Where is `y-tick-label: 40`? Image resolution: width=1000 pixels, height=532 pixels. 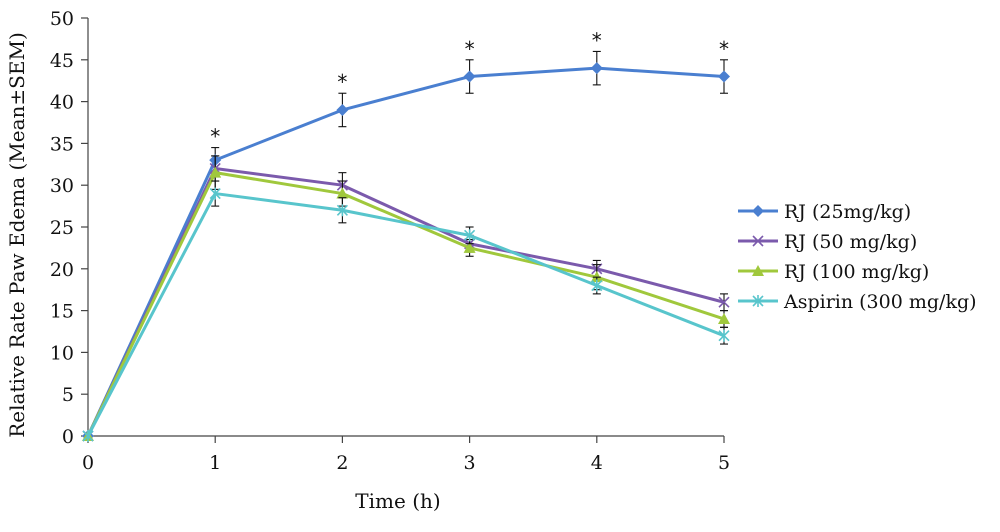 y-tick-label: 40 is located at coordinates (62, 103).